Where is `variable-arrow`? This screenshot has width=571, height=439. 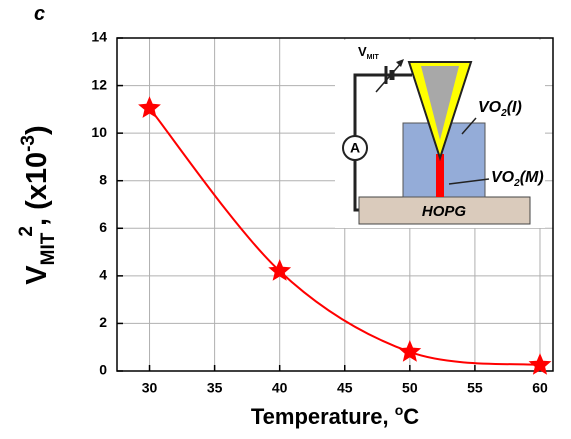 variable-arrow is located at coordinates (389, 77).